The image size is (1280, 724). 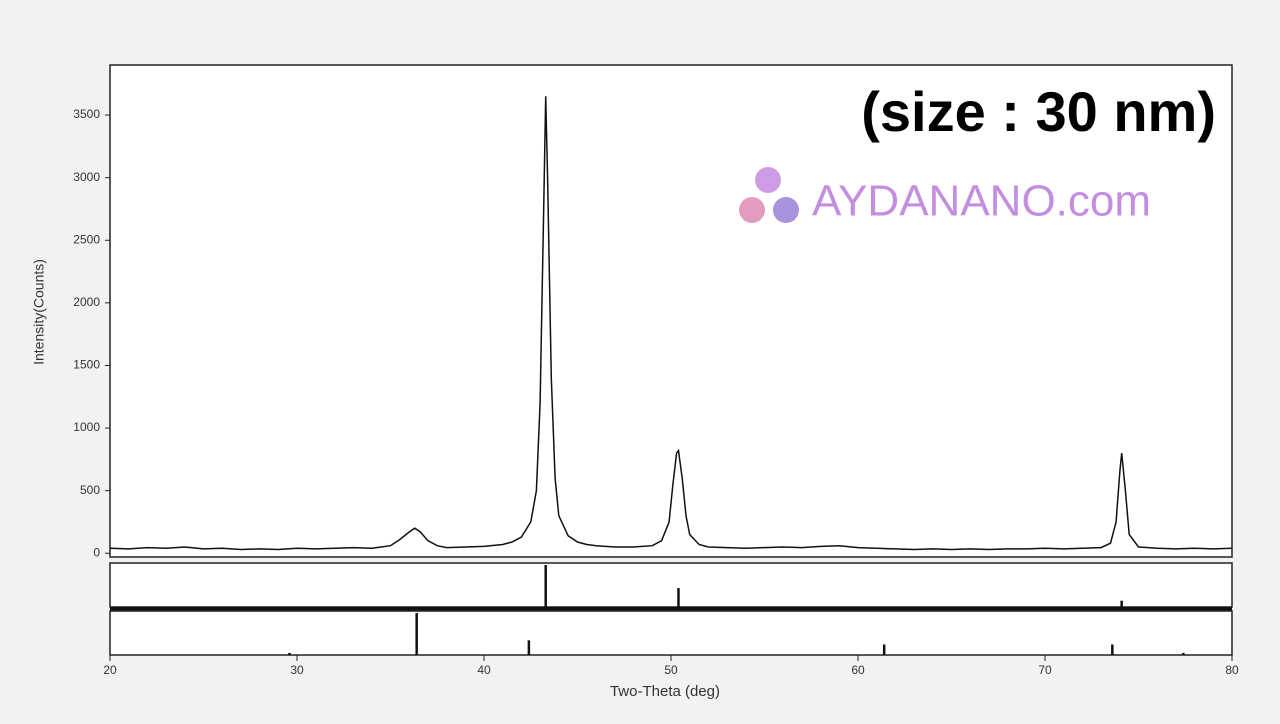 What do you see at coordinates (39, 312) in the screenshot?
I see `y-axis-label: Intensity(Counts)` at bounding box center [39, 312].